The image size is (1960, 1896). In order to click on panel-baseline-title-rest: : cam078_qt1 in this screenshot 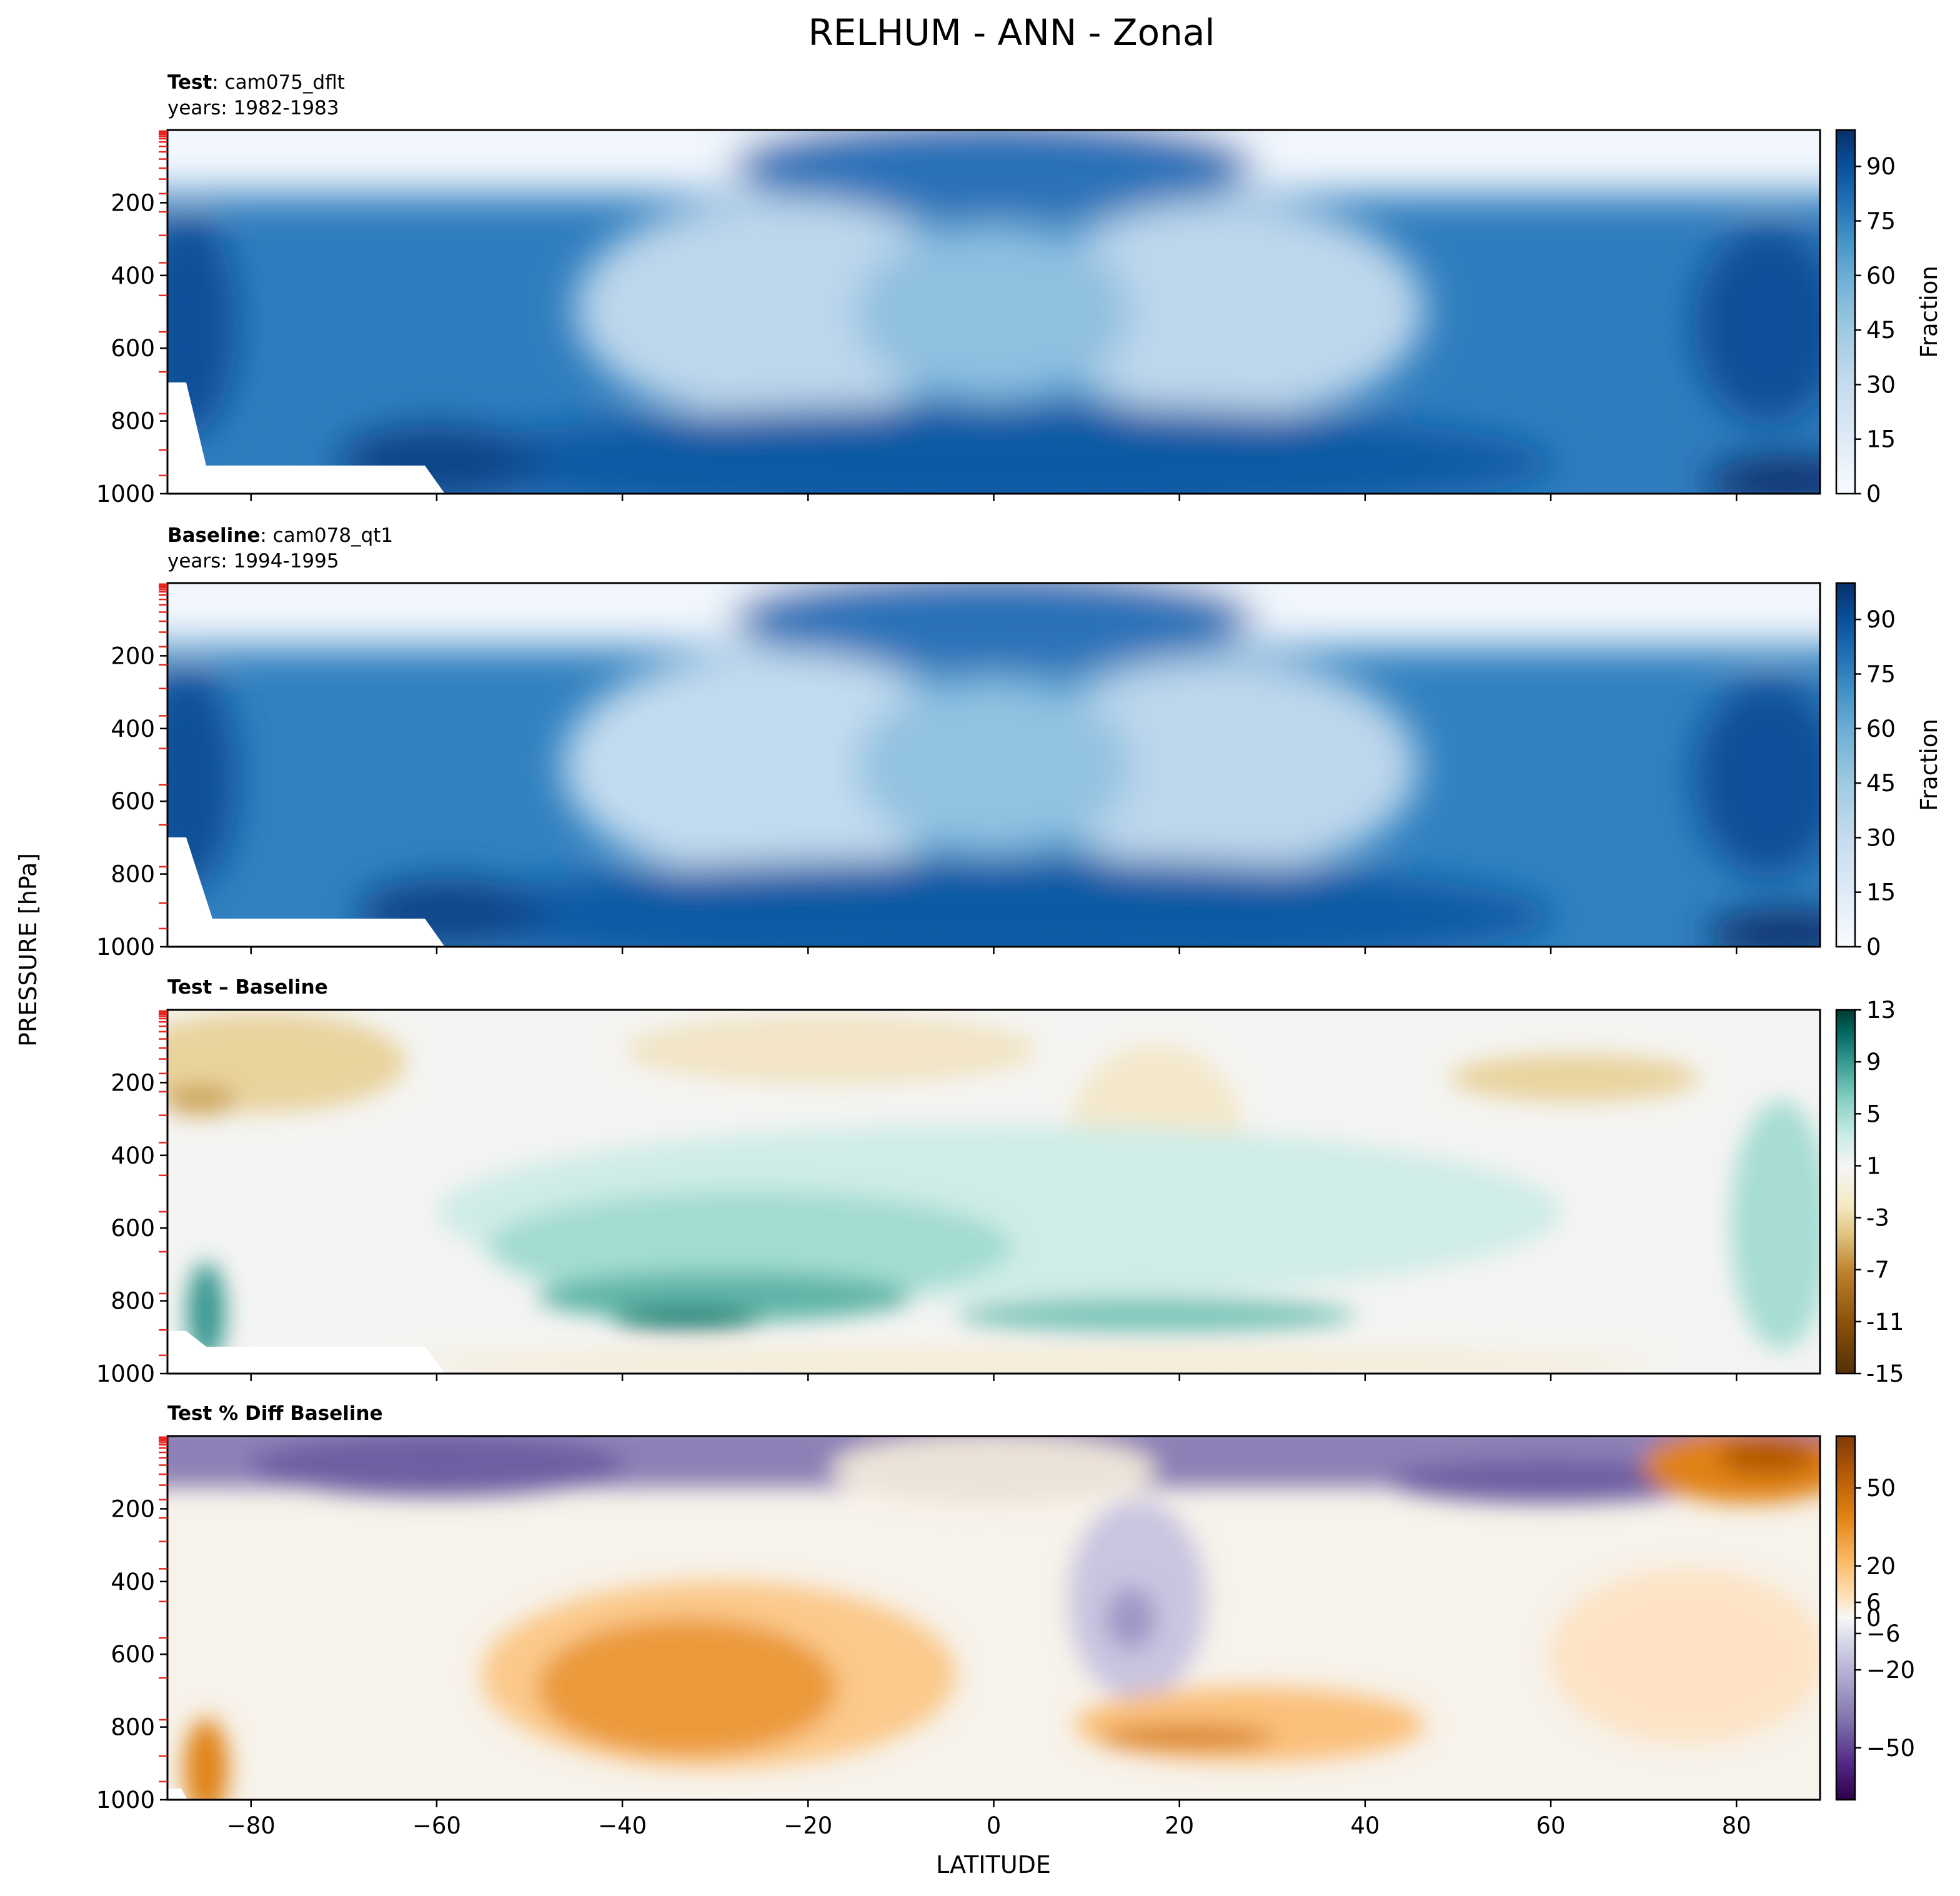, I will do `click(326, 535)`.